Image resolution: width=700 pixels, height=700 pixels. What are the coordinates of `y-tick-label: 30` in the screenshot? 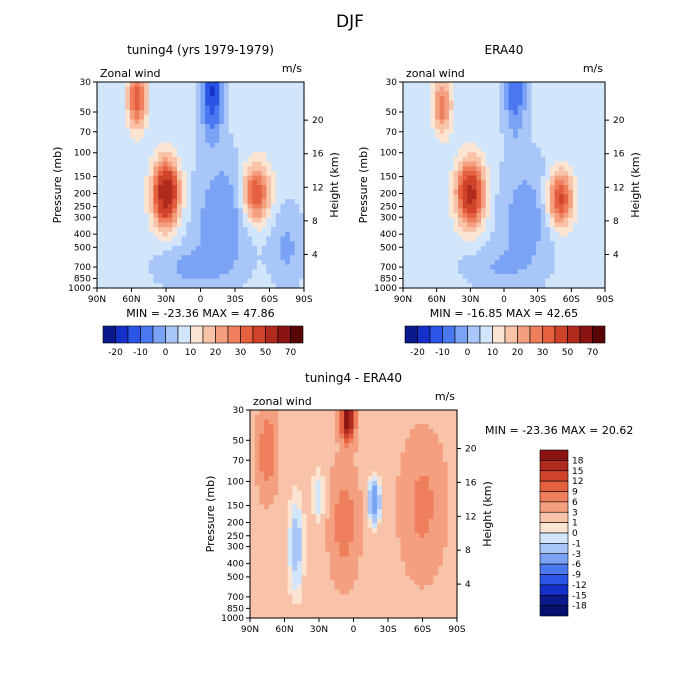 It's located at (86, 83).